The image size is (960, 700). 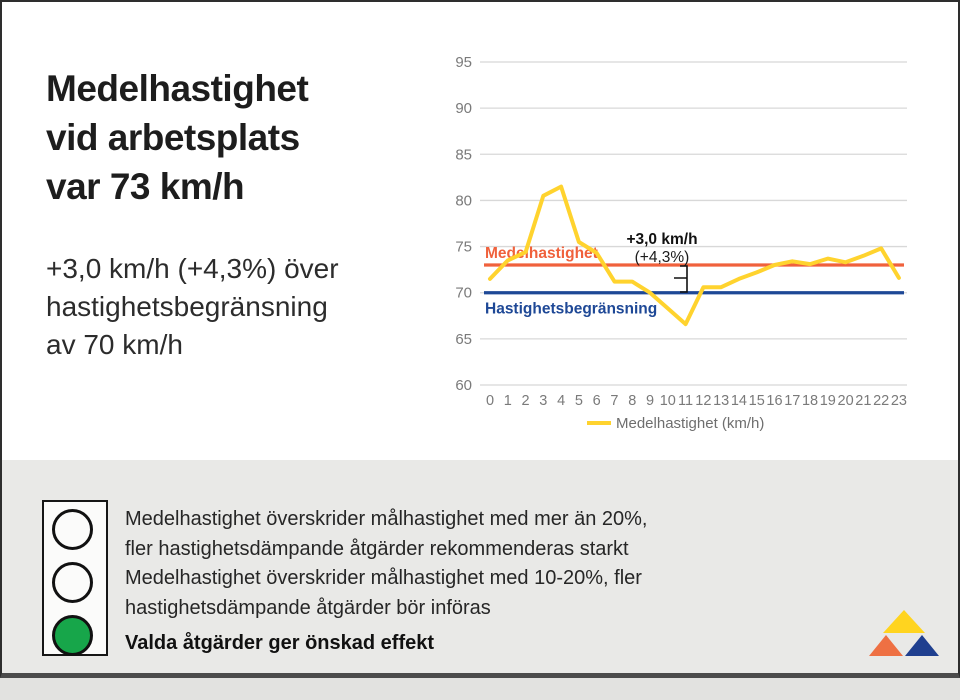 I want to click on text-line: Valda åtgärder ger önskad effekt, so click(x=280, y=643).